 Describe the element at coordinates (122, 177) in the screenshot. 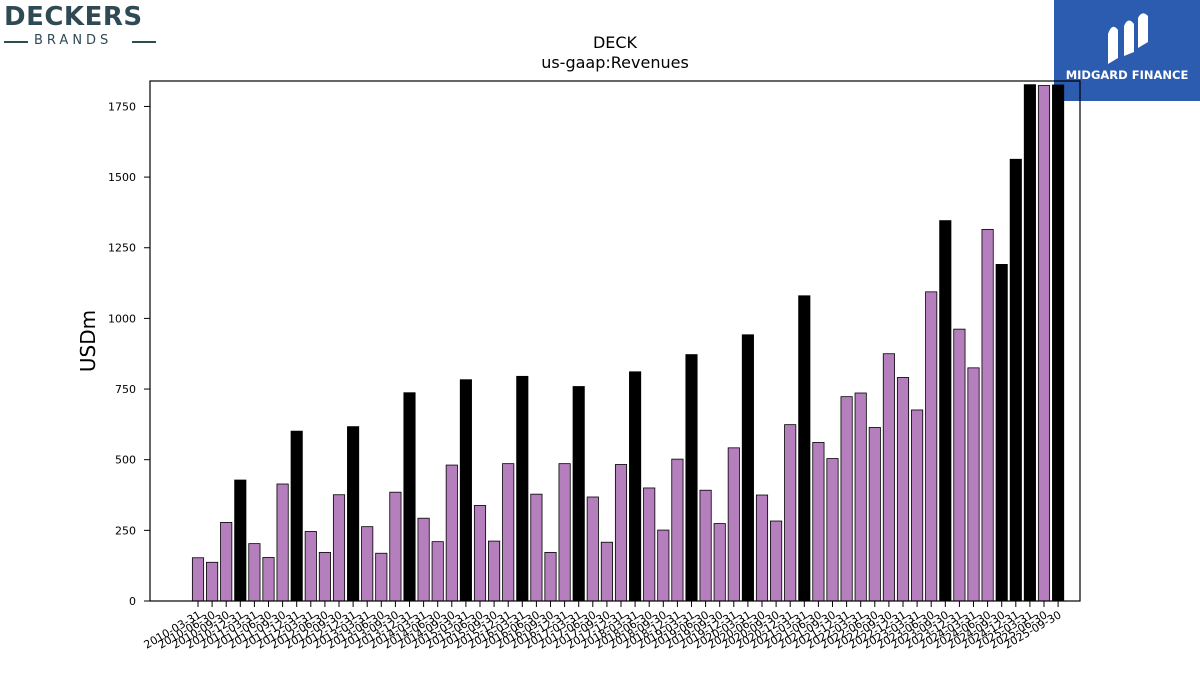

I see `y-tick-label: 1500` at that location.